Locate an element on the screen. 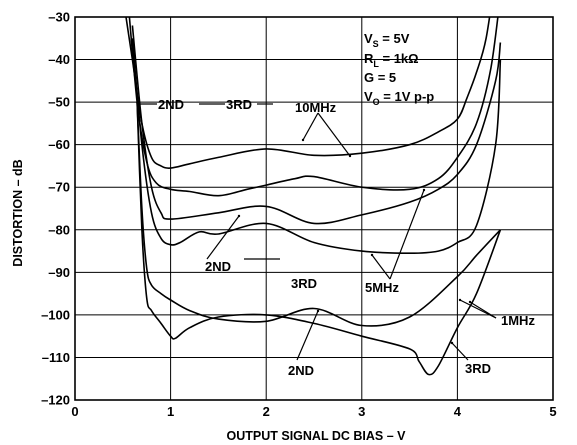 The image size is (577, 445). label-3rd-10mhz: 3RD is located at coordinates (239, 104).